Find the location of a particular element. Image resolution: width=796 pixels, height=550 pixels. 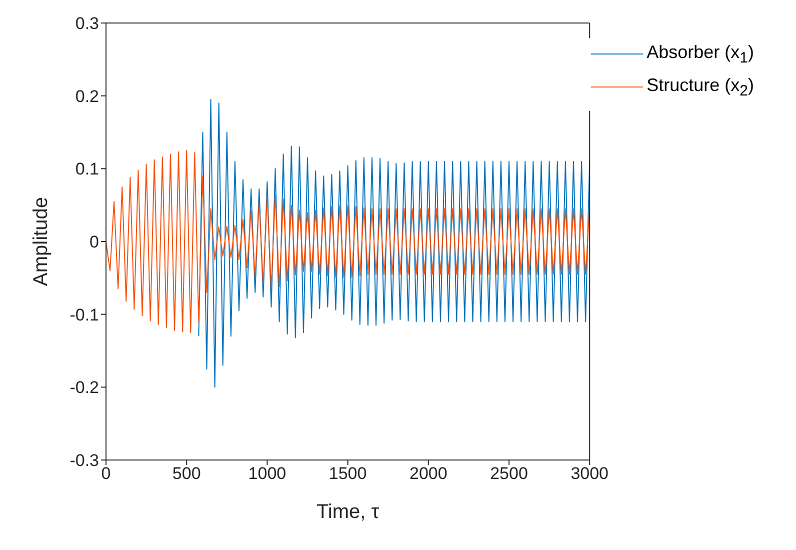

legend-label: Structure (x$_{2}$) is located at coordinates (700, 87).